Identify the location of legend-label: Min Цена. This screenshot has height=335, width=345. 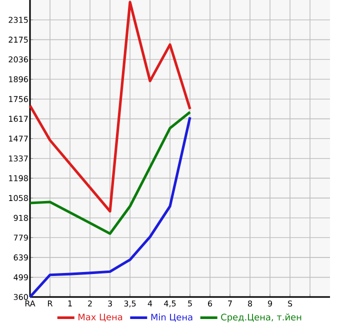
(171, 318).